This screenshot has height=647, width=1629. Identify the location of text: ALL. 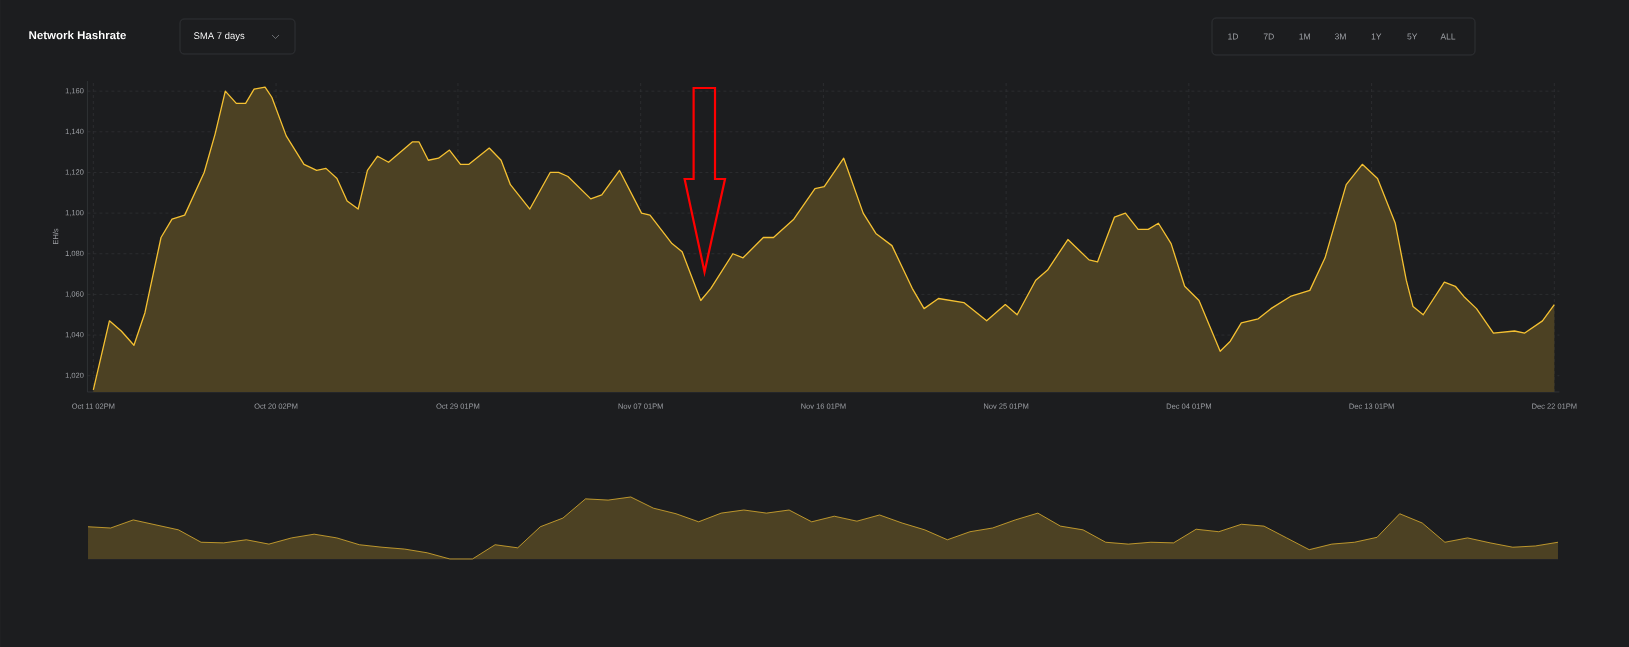
(1448, 36).